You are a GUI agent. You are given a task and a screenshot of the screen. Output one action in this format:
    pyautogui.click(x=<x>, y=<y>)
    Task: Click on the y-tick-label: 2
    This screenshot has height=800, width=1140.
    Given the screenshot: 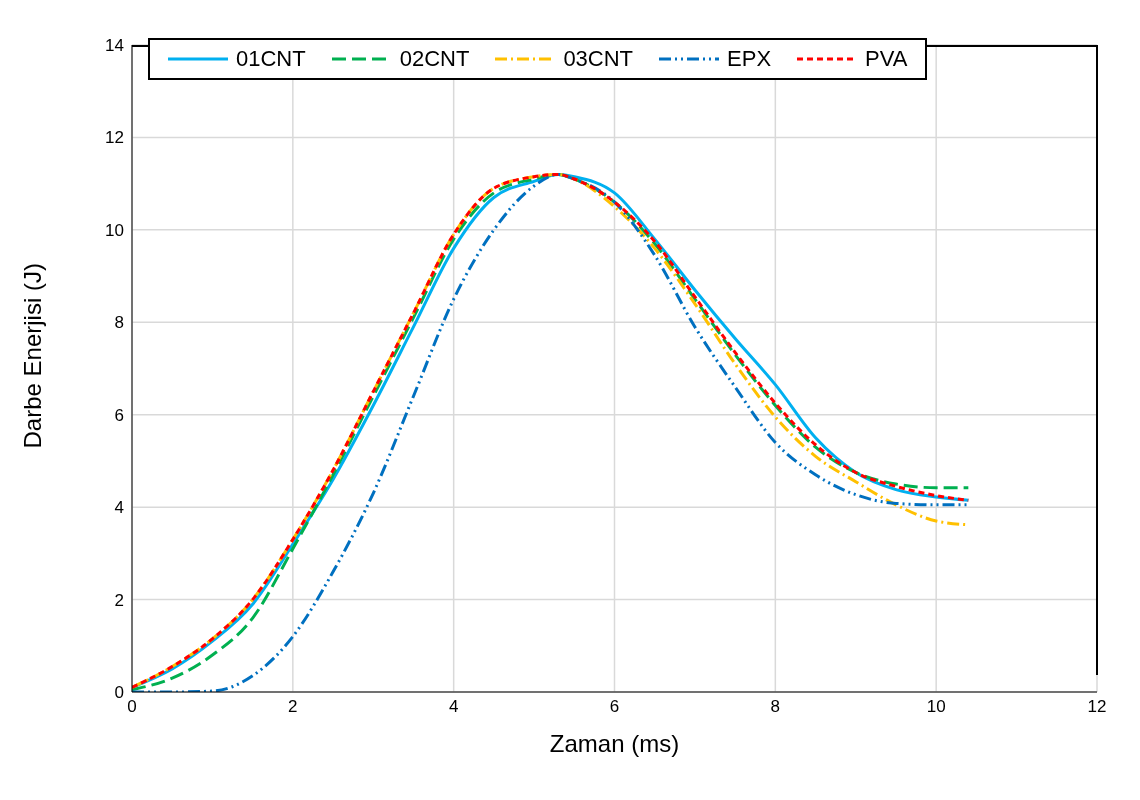 What is the action you would take?
    pyautogui.click(x=119, y=600)
    